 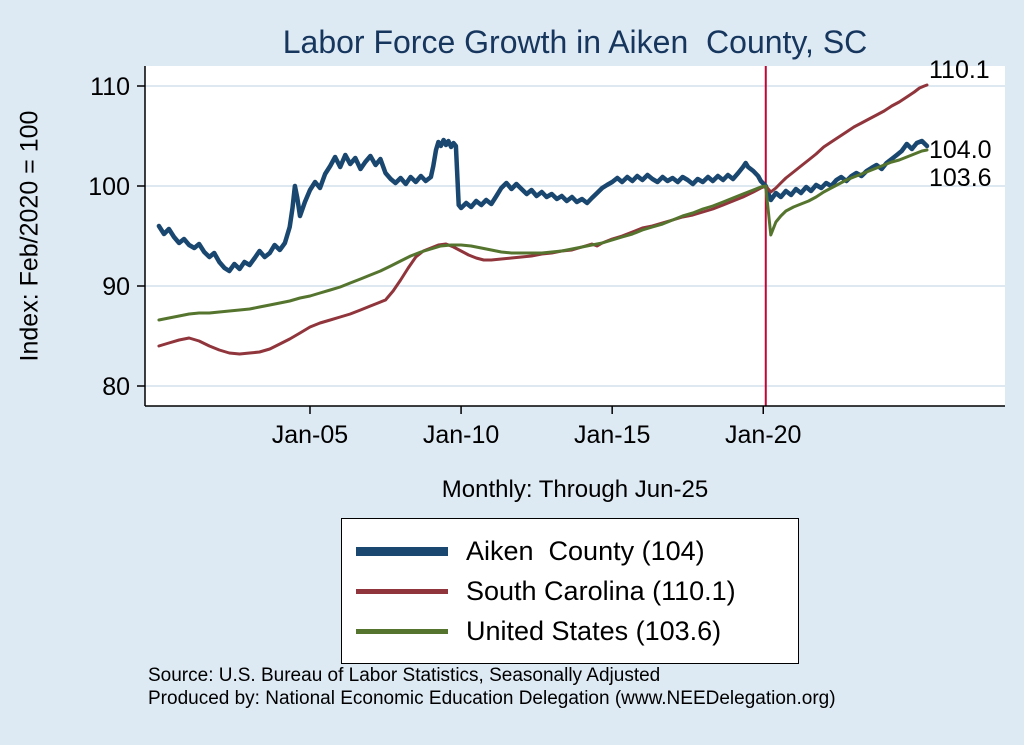 I want to click on legend-line-swatch-south-carolina, so click(x=402, y=591).